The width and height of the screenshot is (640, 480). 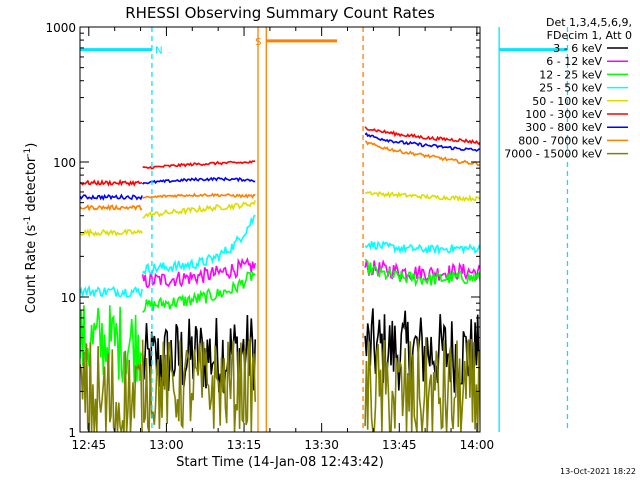 What do you see at coordinates (589, 22) in the screenshot?
I see `legend-header-0: Det 1,3,4,5,6,9,` at bounding box center [589, 22].